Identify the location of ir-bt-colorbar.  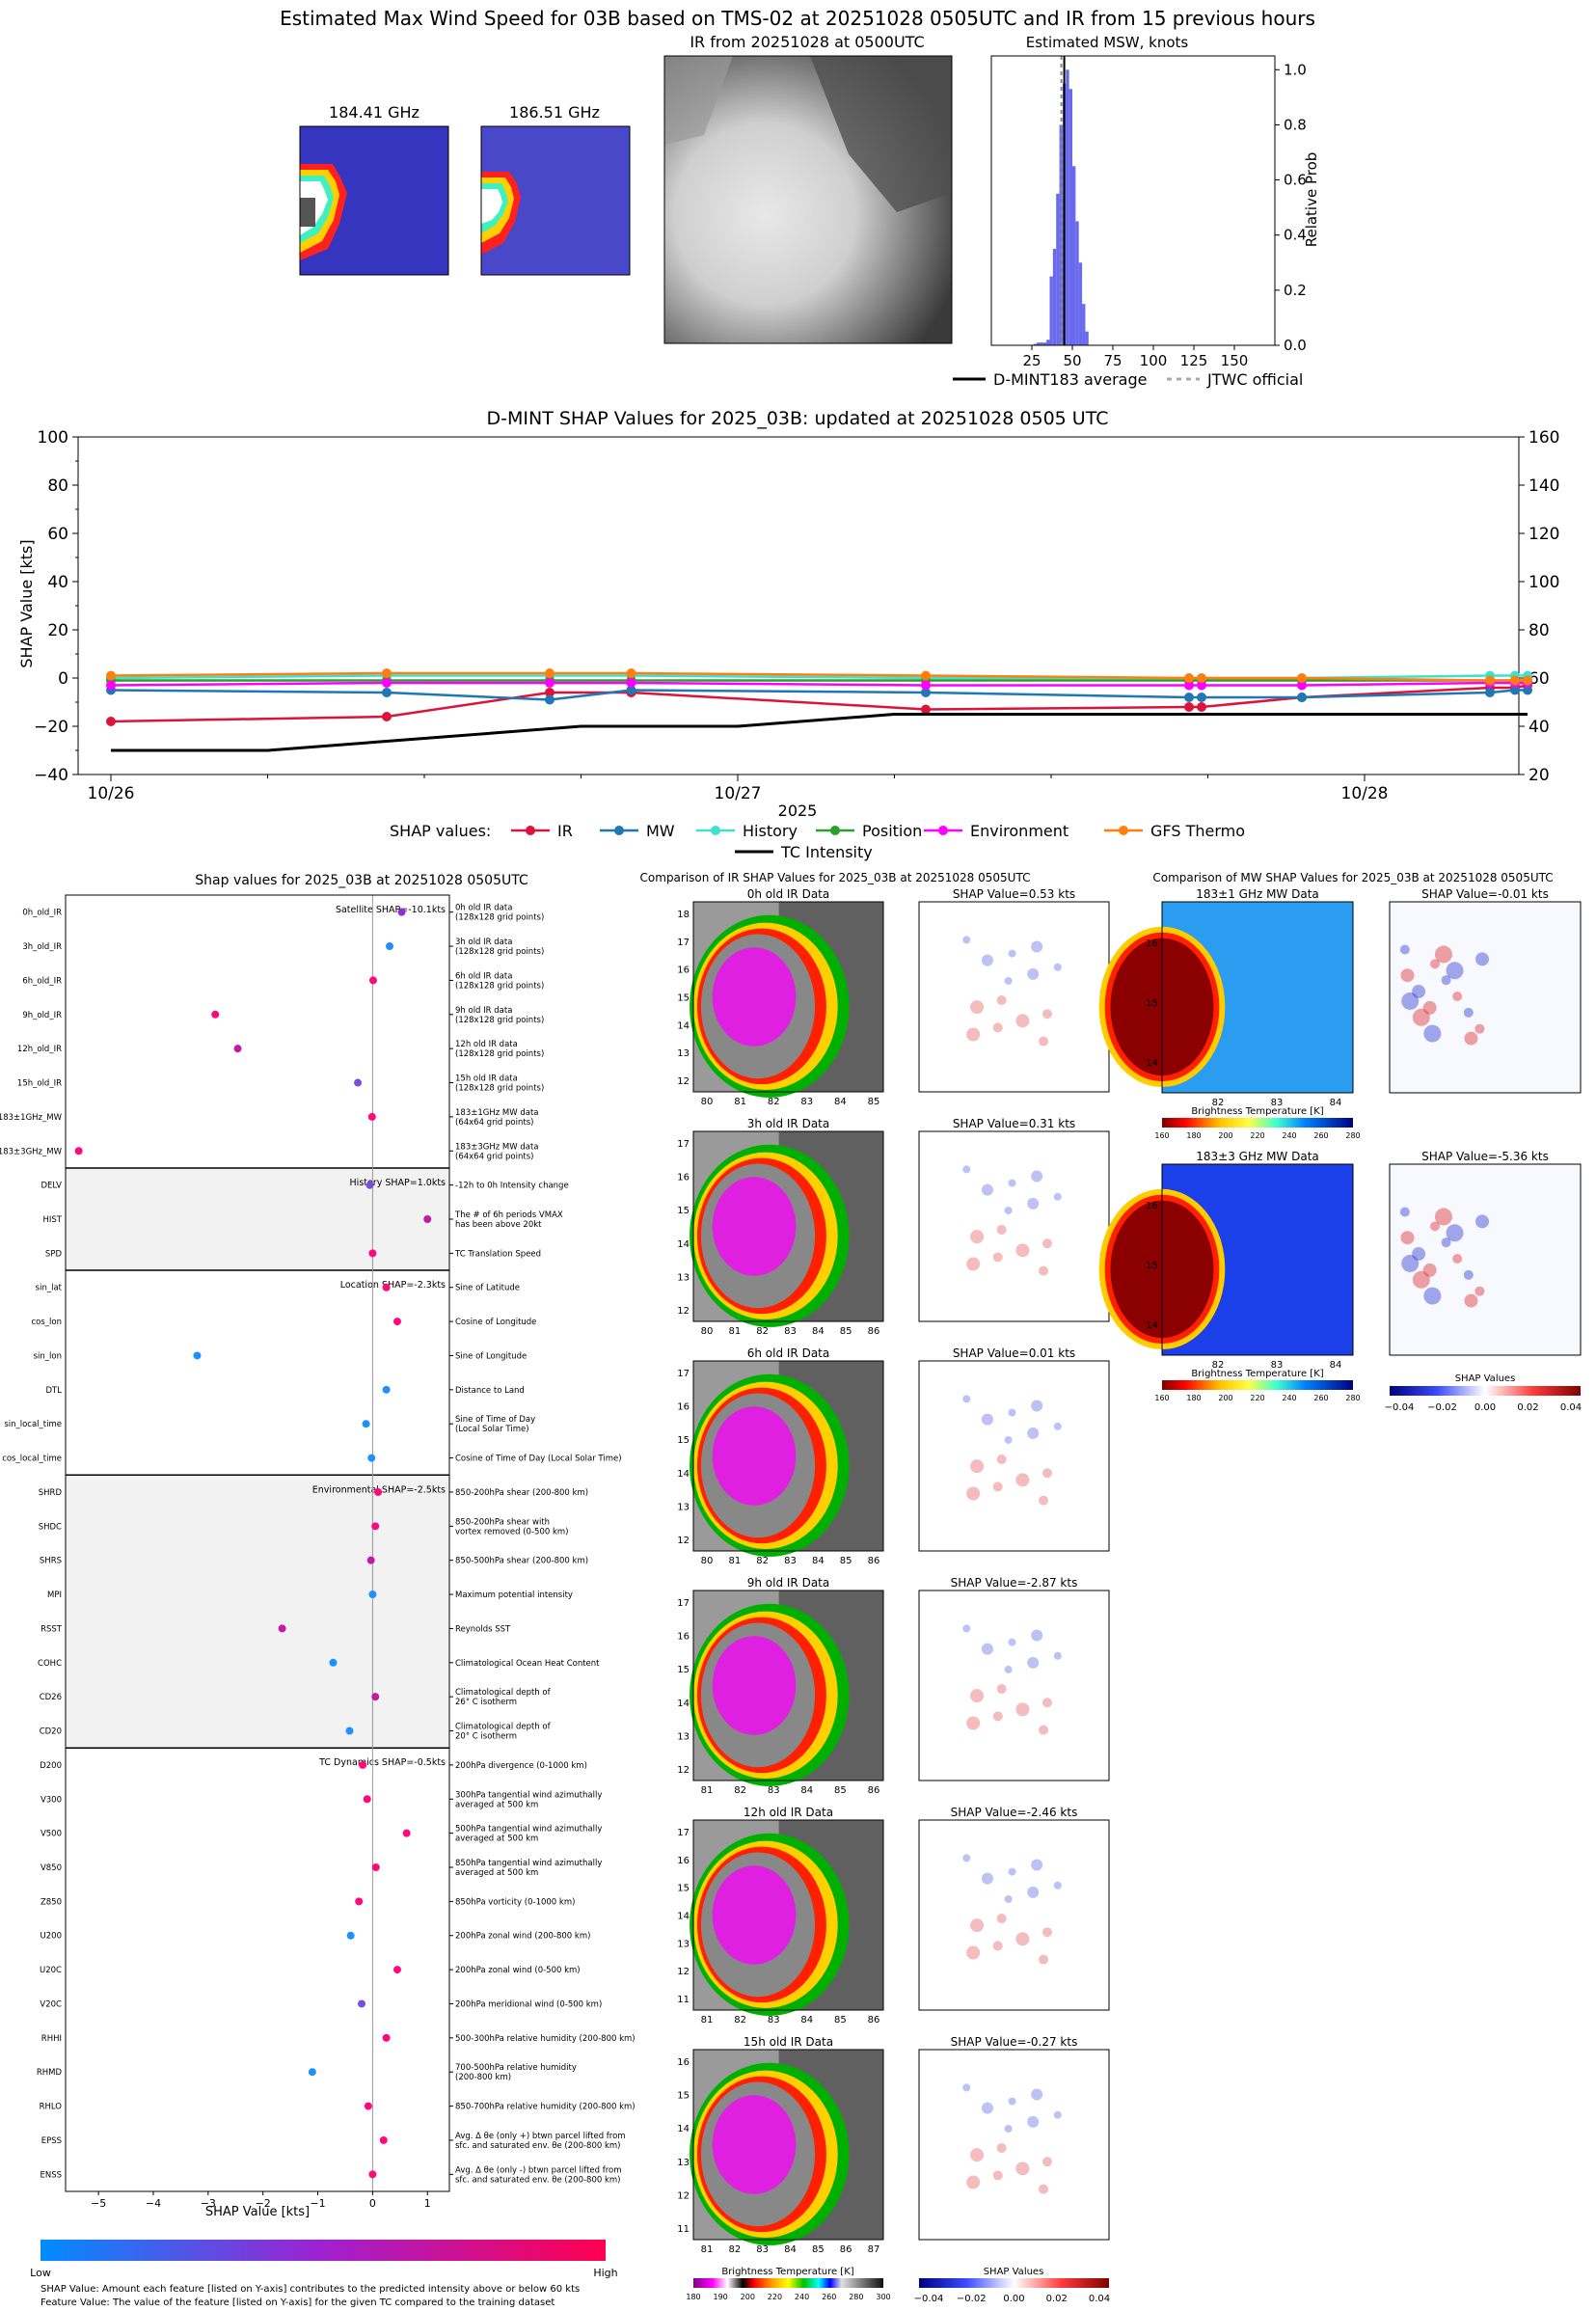
(788, 2283).